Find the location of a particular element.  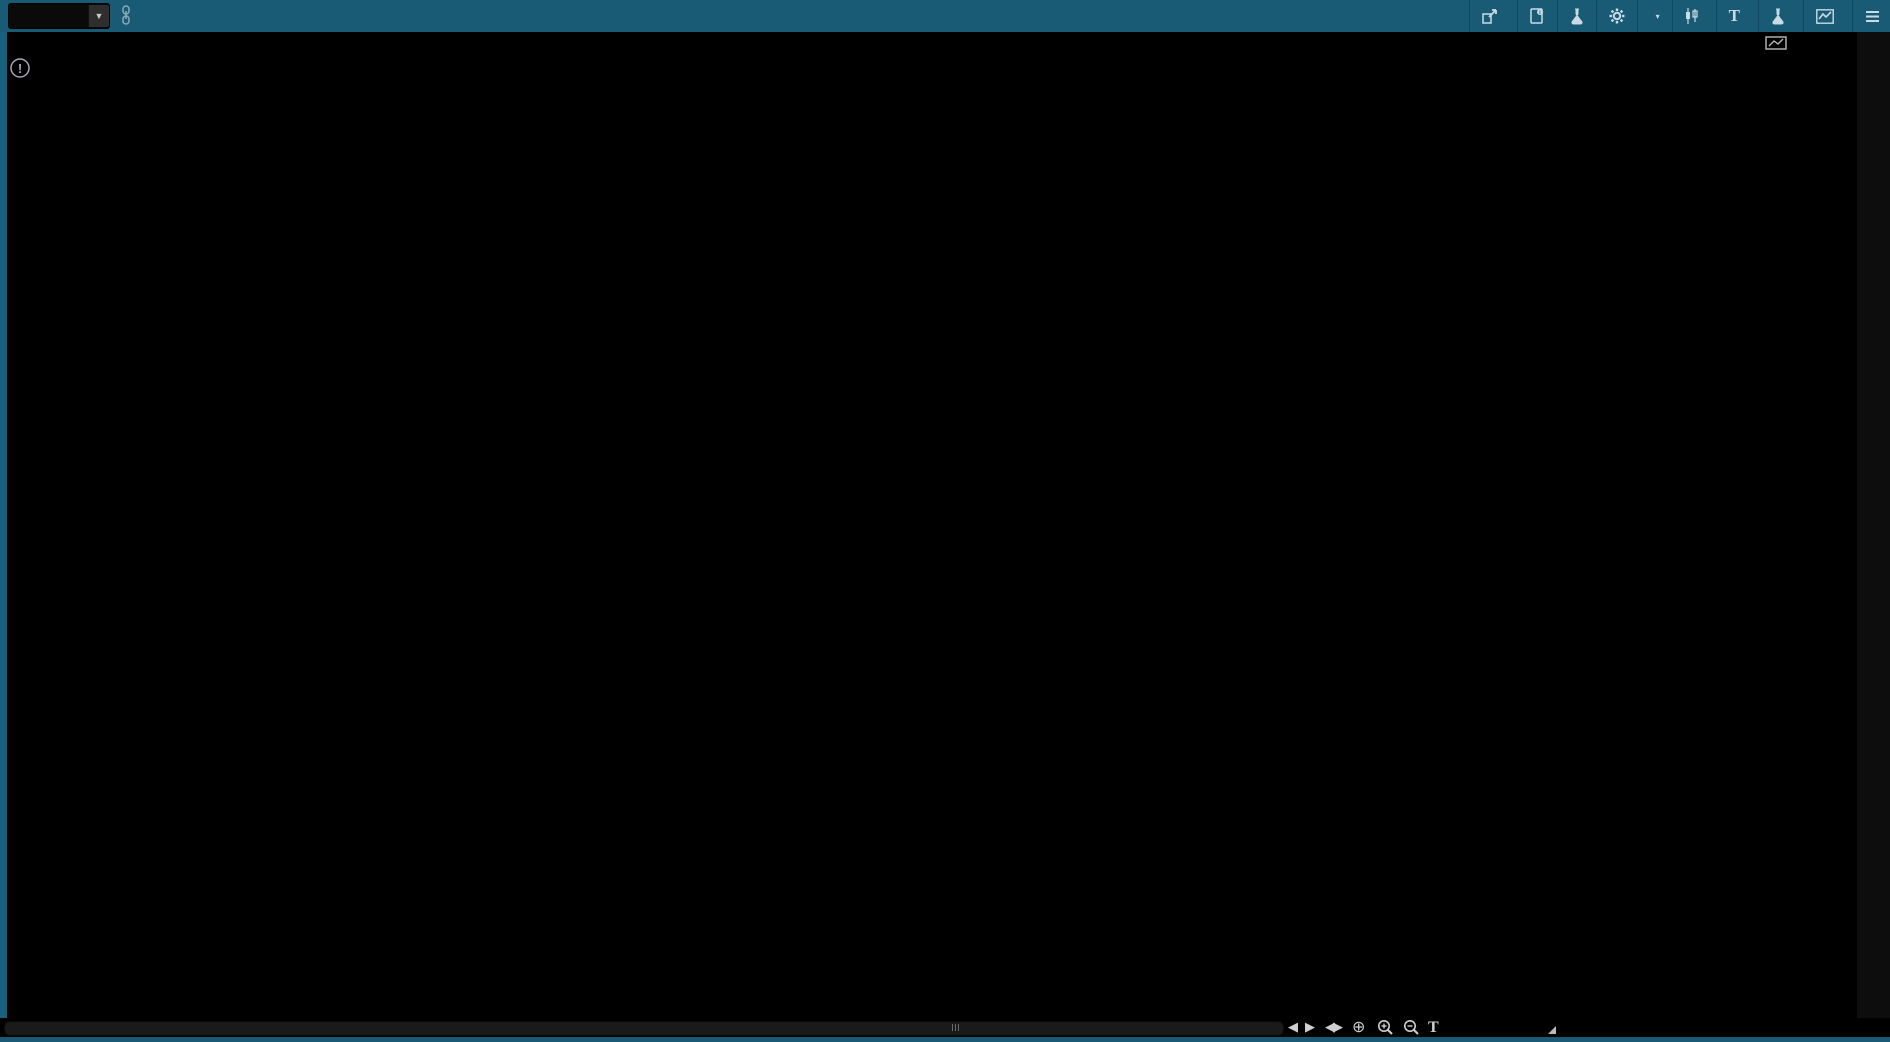

chart-header is located at coordinates (878, 43).